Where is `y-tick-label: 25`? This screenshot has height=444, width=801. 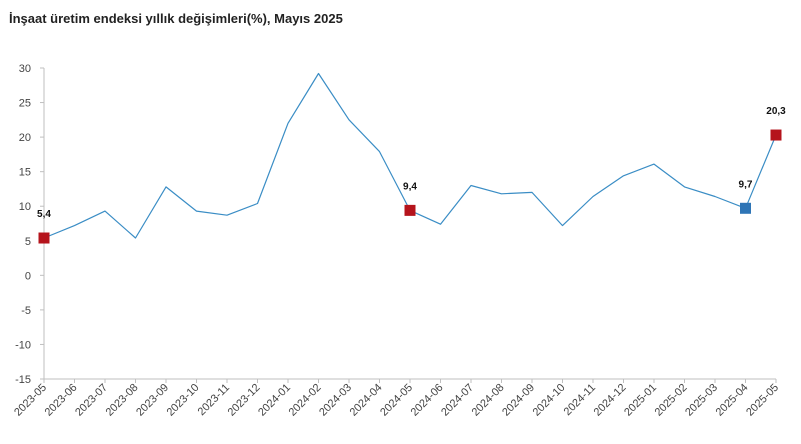
y-tick-label: 25 is located at coordinates (25, 104).